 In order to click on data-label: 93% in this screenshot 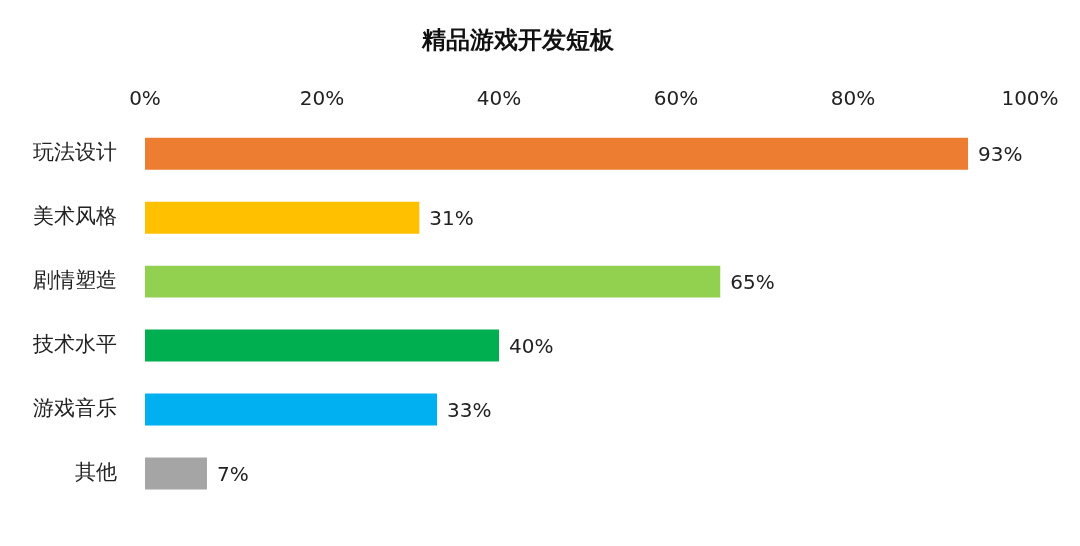, I will do `click(1000, 153)`.